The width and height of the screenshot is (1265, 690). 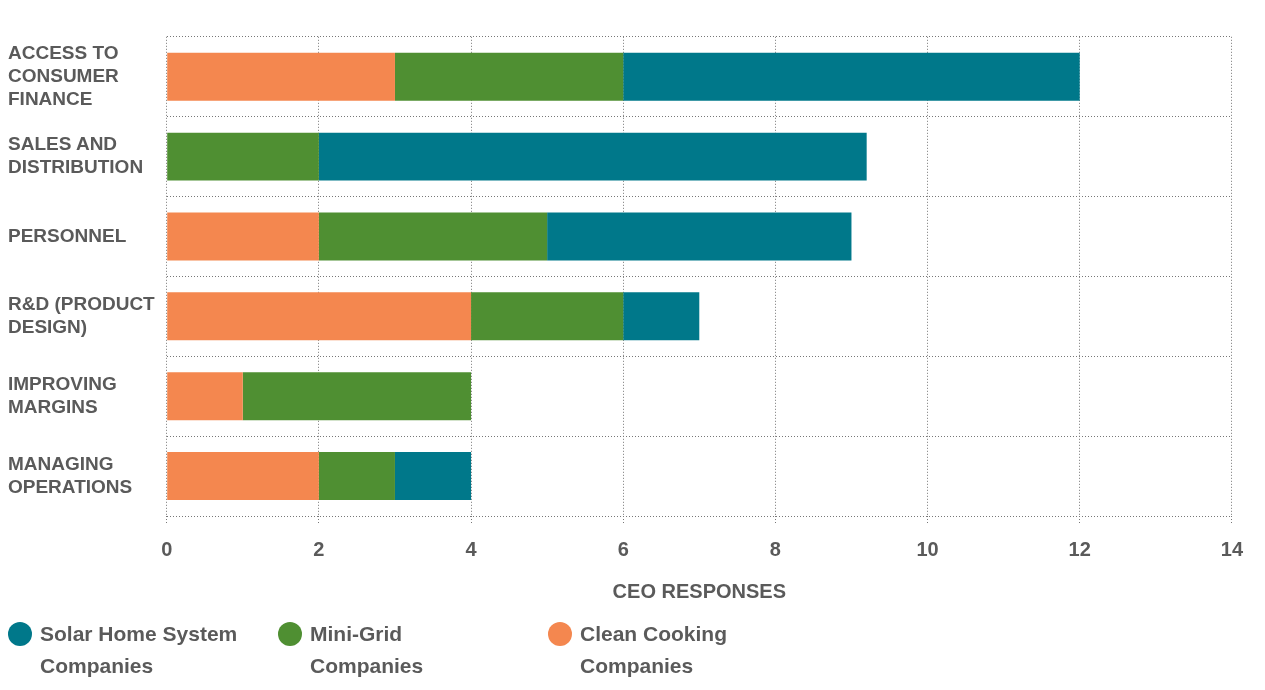 I want to click on legend-label: Clean Cooking Companies, so click(x=654, y=650).